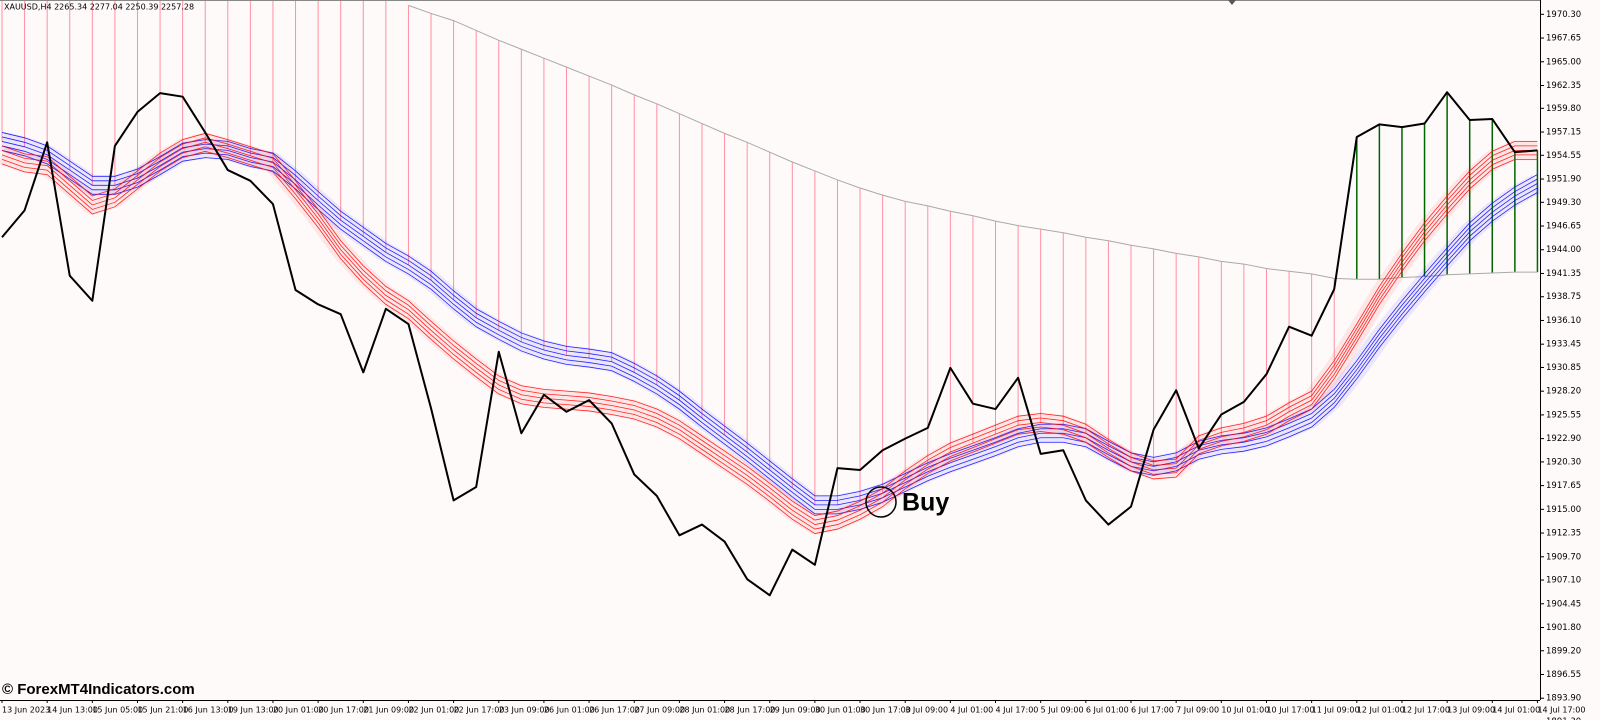 The image size is (1600, 720). Describe the element at coordinates (1563, 651) in the screenshot. I see `y-tick-label: 1899.20` at that location.